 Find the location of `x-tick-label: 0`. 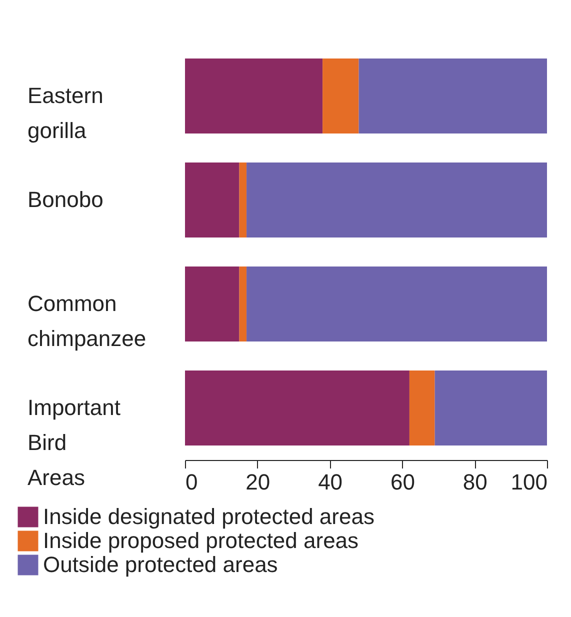

x-tick-label: 0 is located at coordinates (192, 482).